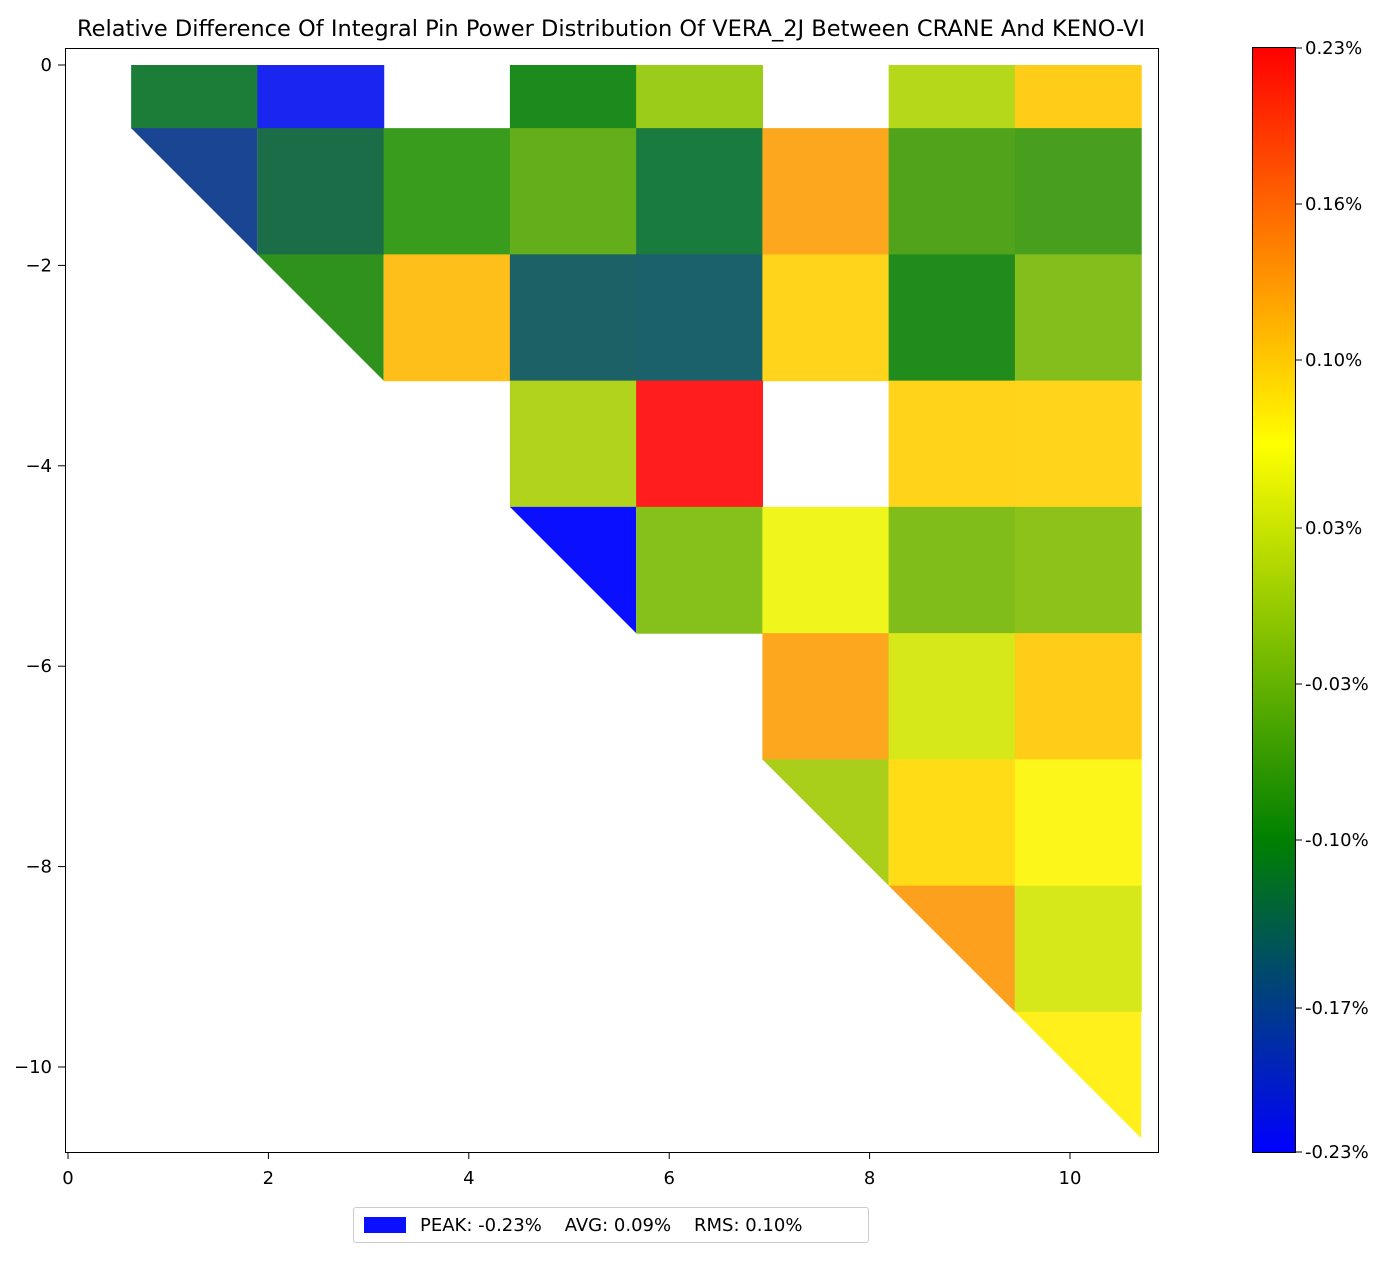 Image resolution: width=1383 pixels, height=1274 pixels. What do you see at coordinates (1337, 1152) in the screenshot?
I see `cbar-tick-label-7: -0.23%` at bounding box center [1337, 1152].